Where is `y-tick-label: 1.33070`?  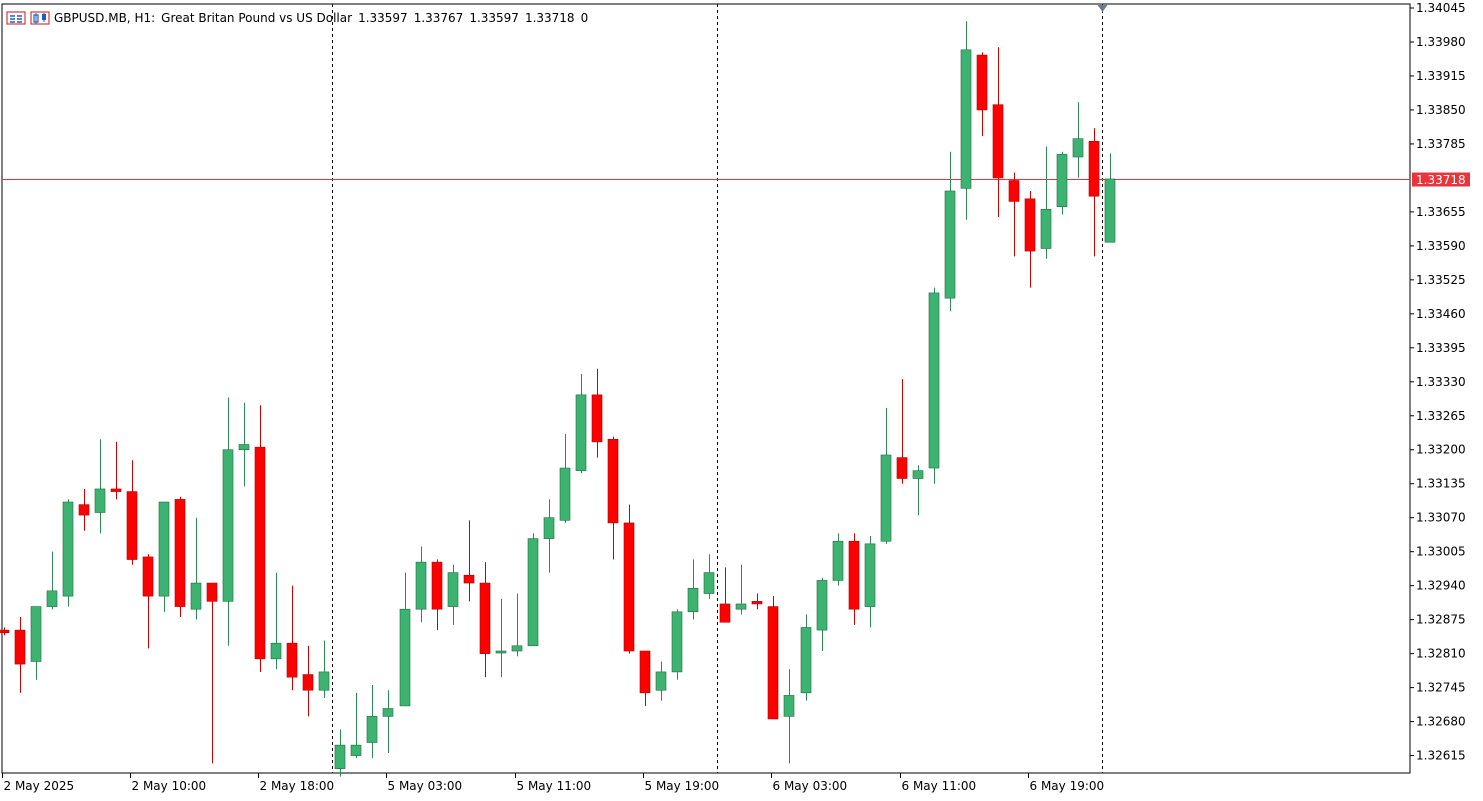 y-tick-label: 1.33070 is located at coordinates (1441, 518).